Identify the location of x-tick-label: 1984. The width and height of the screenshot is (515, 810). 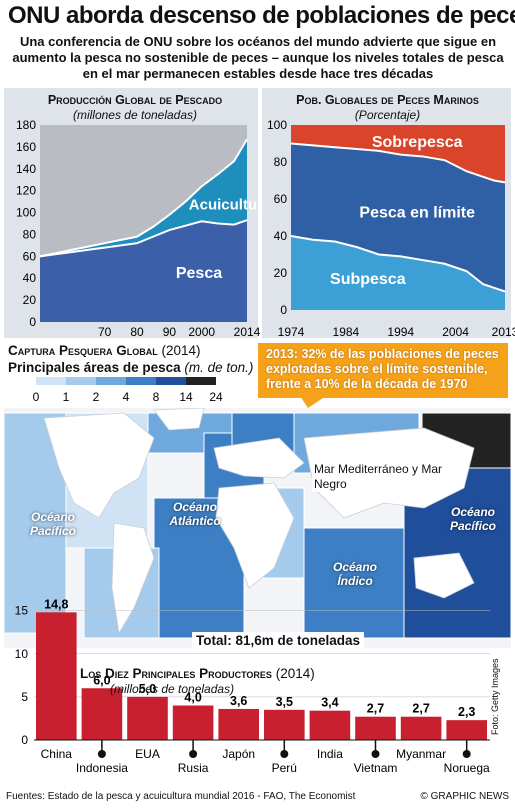
(346, 332).